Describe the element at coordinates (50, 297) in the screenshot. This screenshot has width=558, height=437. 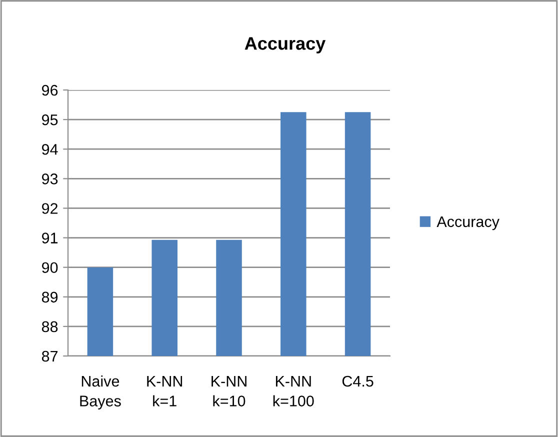
I see `y-tick-label: 89` at that location.